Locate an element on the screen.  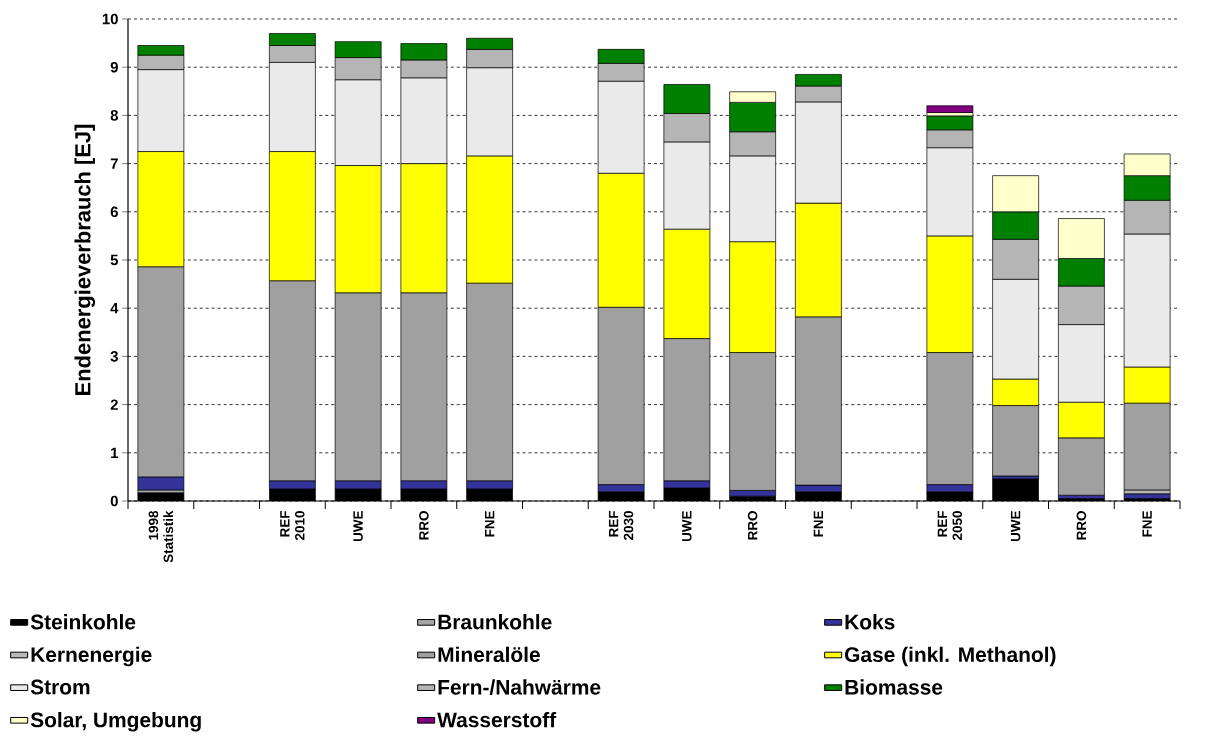
x-tick-label: REF 2050 is located at coordinates (950, 525).